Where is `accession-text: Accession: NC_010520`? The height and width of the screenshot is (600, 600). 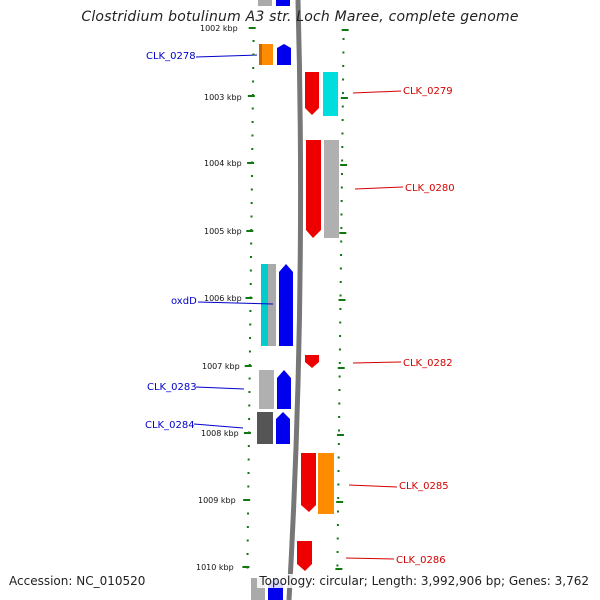 accession-text: Accession: NC_010520 is located at coordinates (77, 581).